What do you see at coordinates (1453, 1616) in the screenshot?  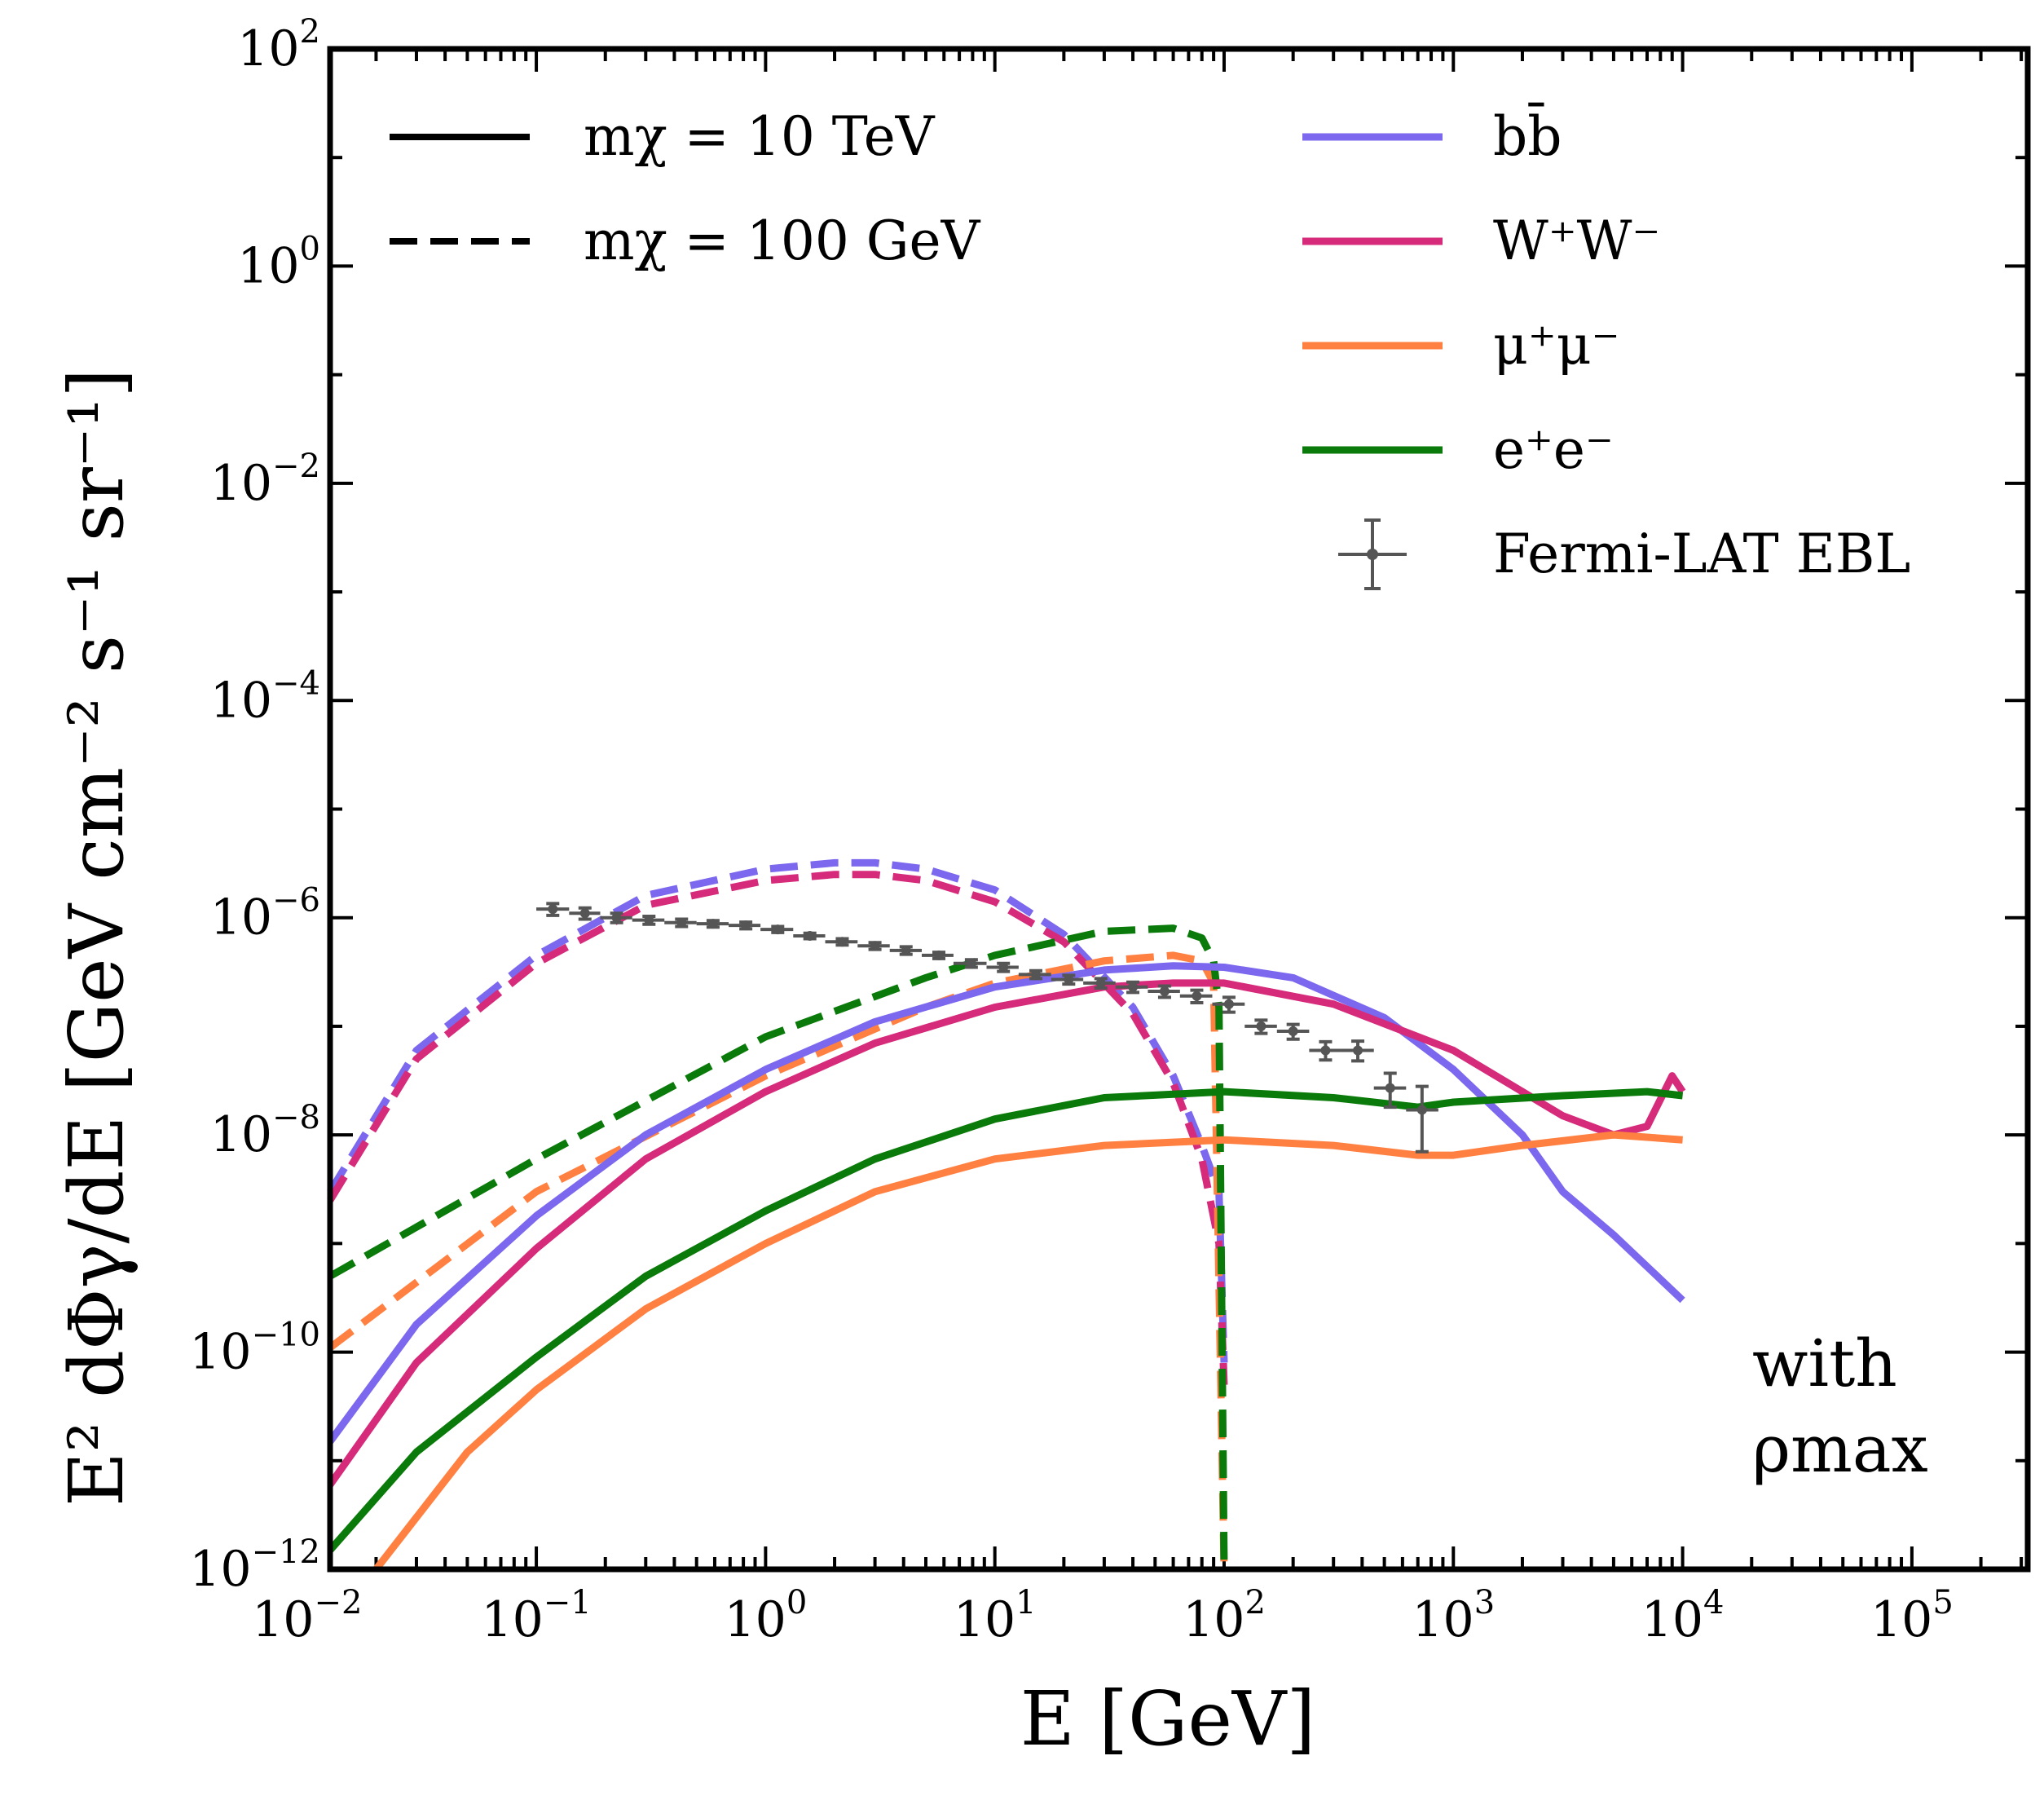 I see `x-tick-label: 10³` at bounding box center [1453, 1616].